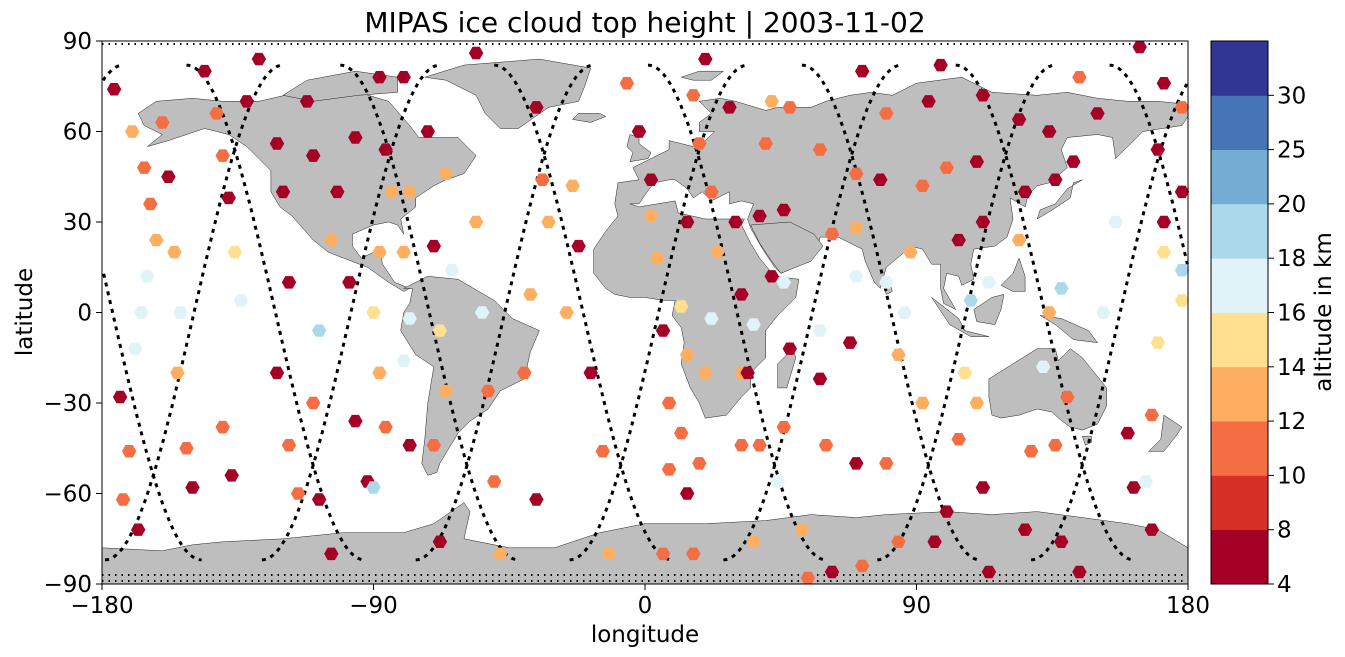  What do you see at coordinates (1047, 389) in the screenshot?
I see `australia-land` at bounding box center [1047, 389].